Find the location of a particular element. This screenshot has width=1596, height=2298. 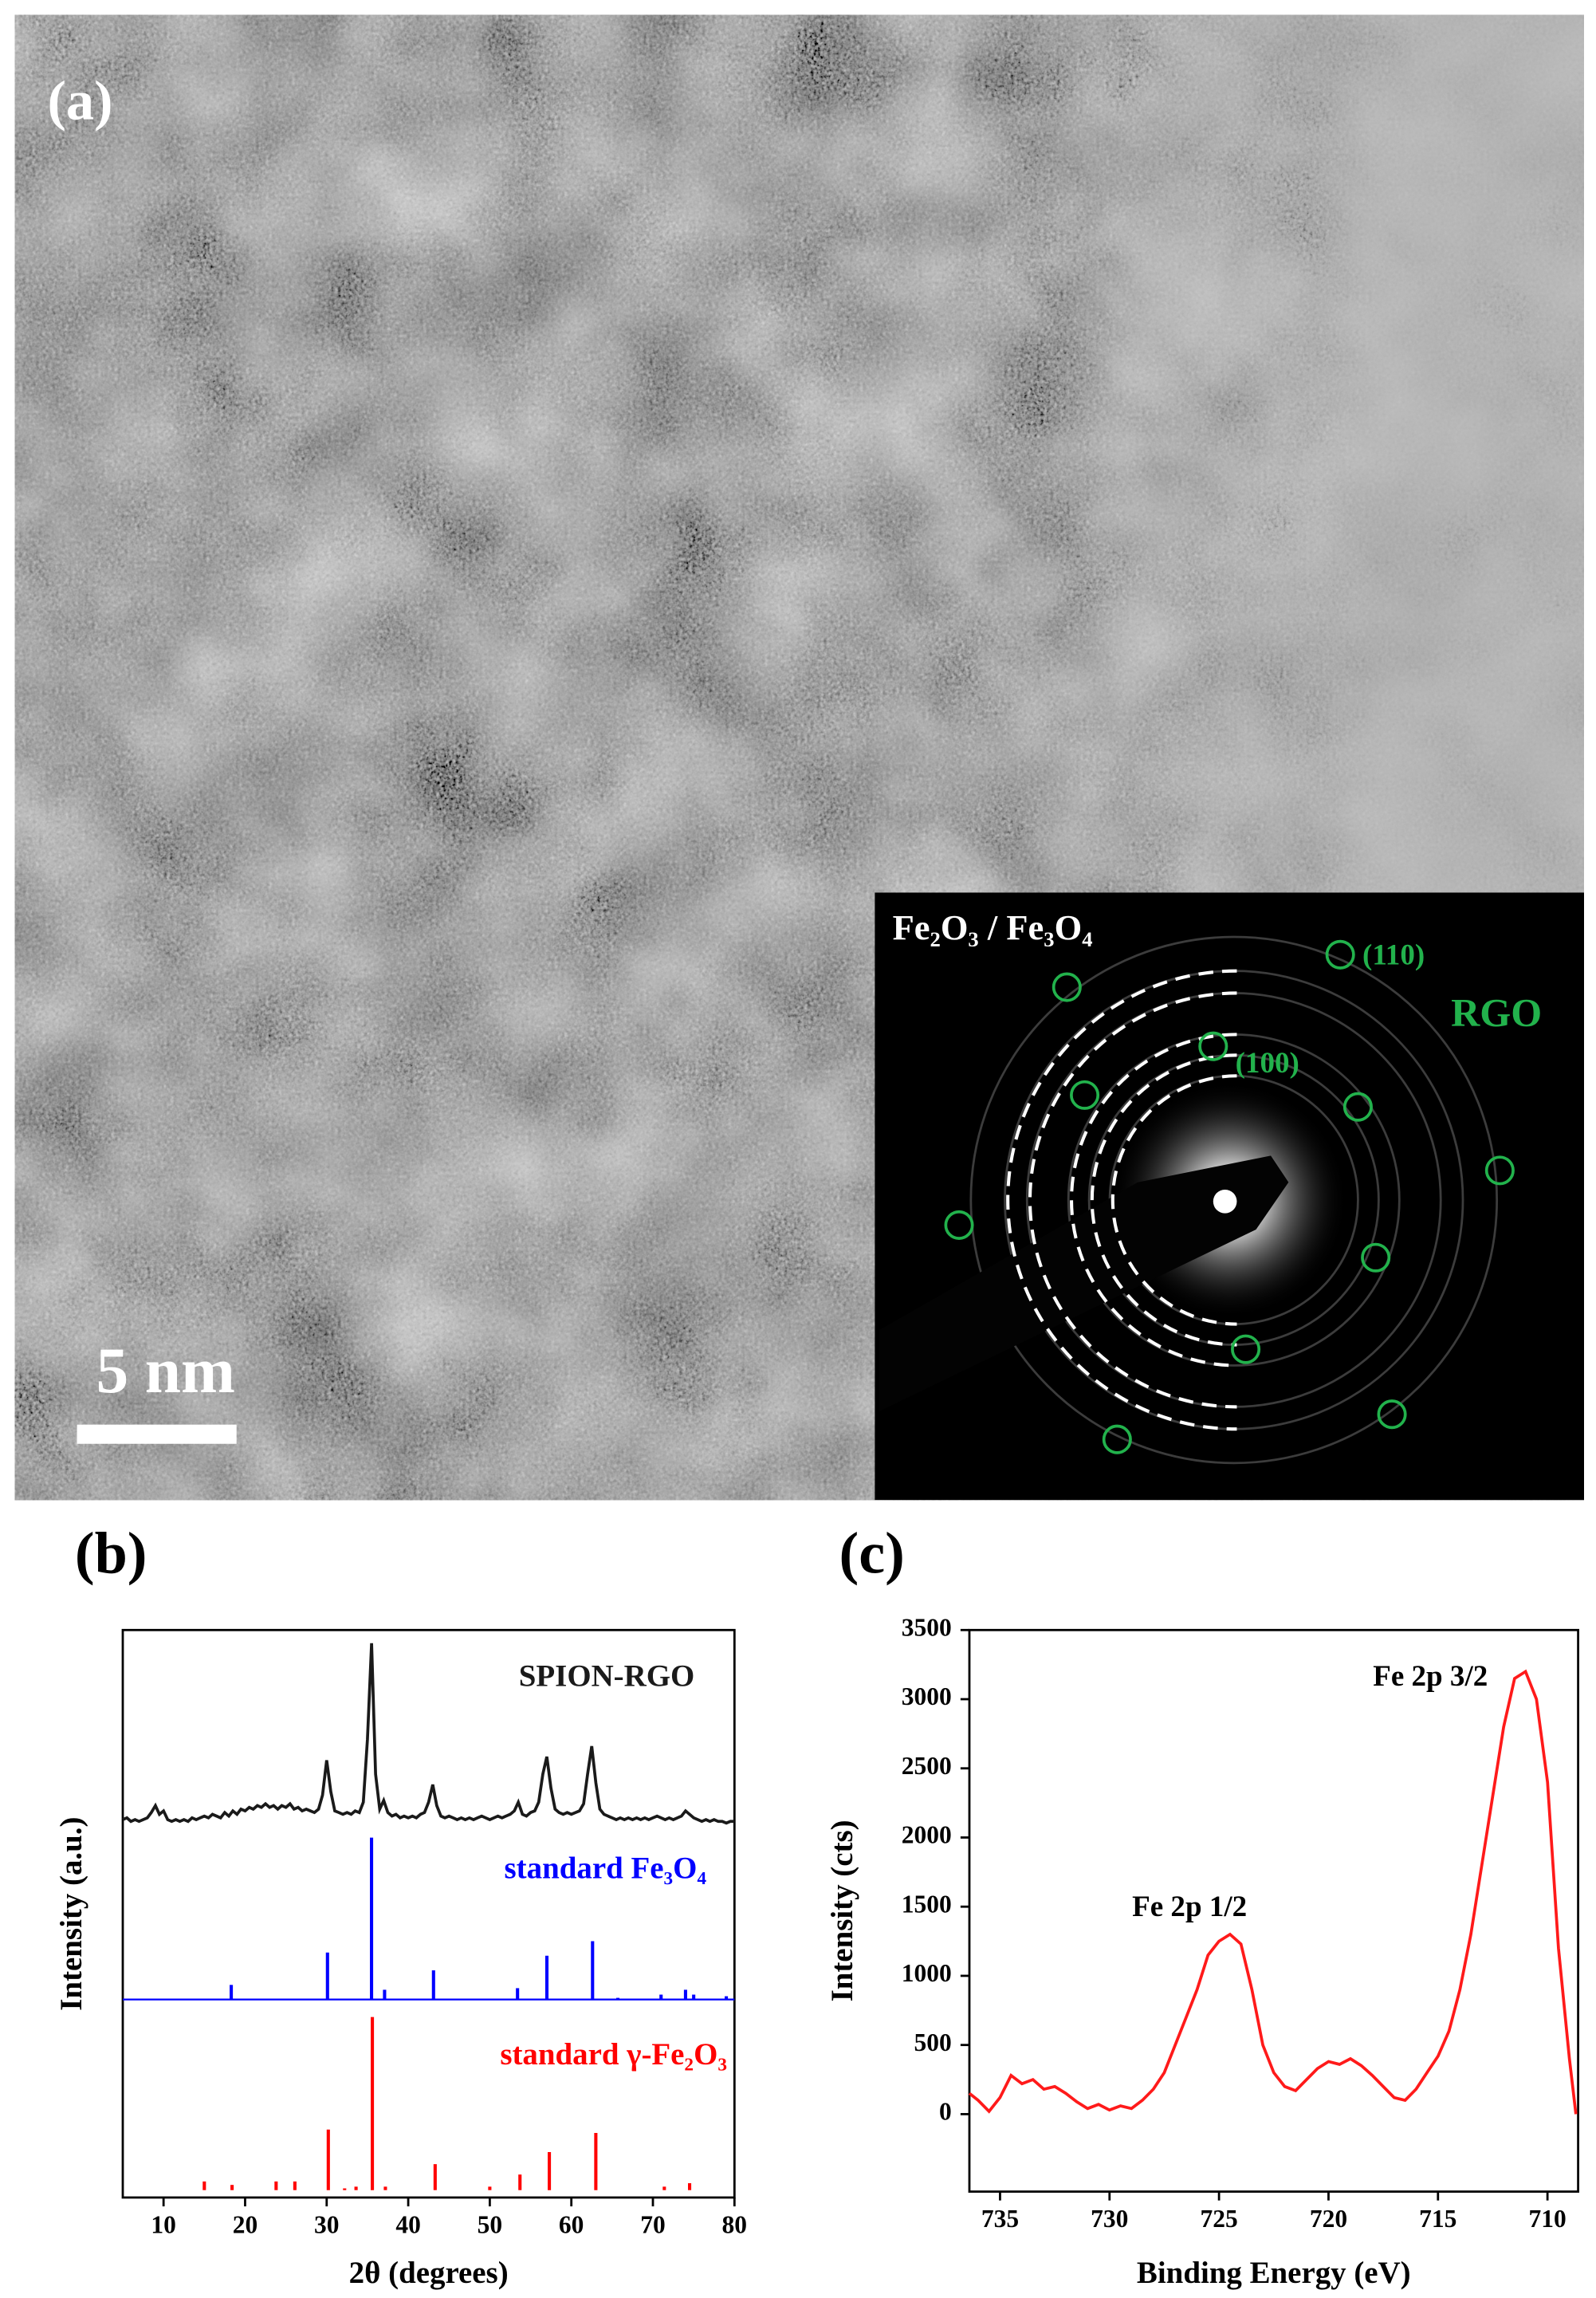

beam-spot is located at coordinates (1225, 1201).